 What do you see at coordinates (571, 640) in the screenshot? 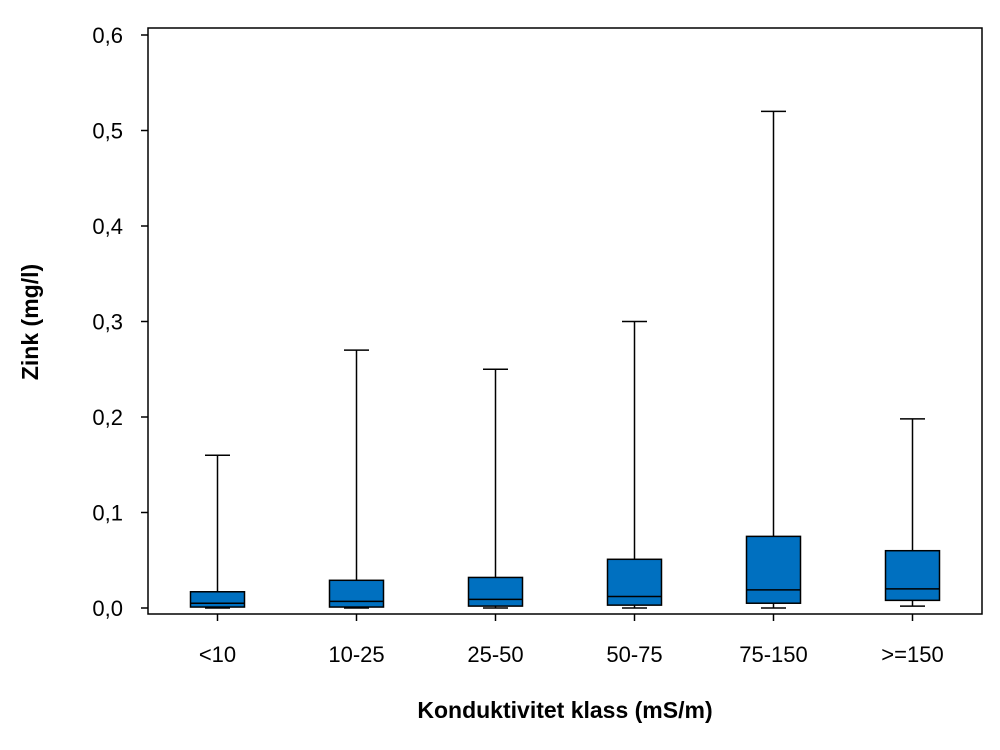
I see `x-axis-ticks: <10 10-25 25-50 50-75 75-150 >=150` at bounding box center [571, 640].